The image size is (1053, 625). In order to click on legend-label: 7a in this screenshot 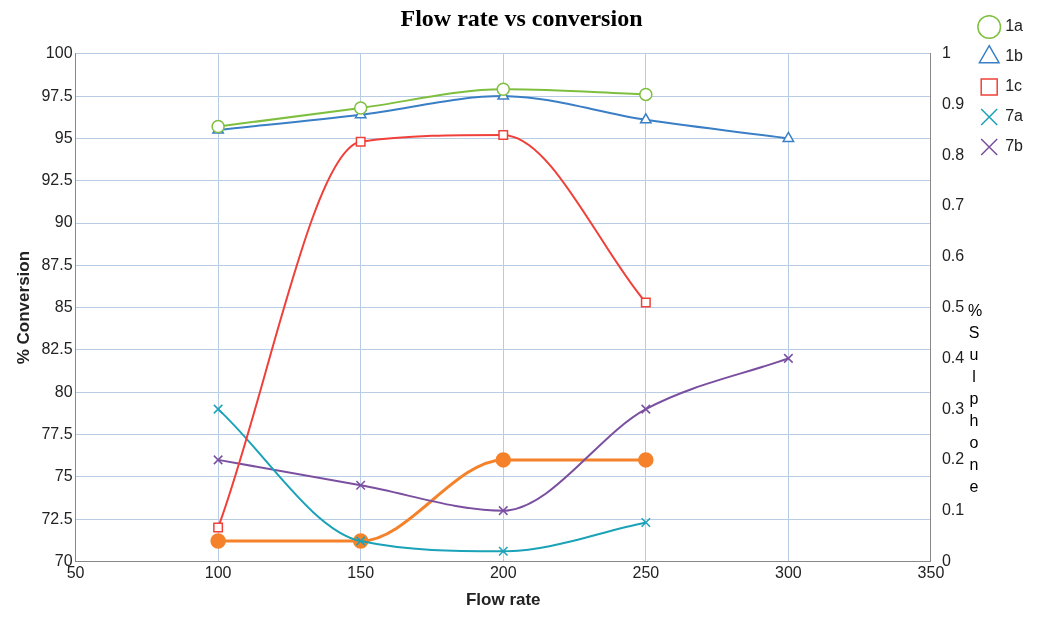, I will do `click(1014, 116)`.